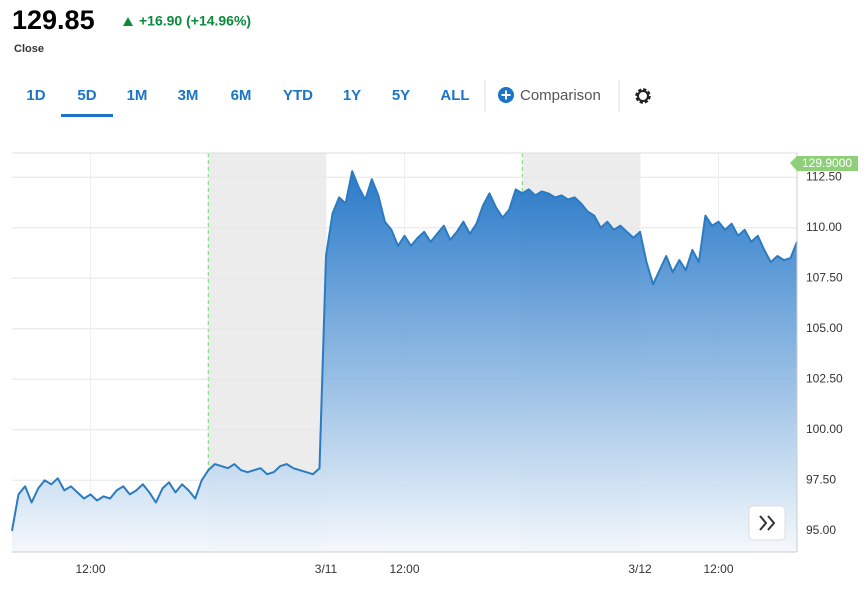 This screenshot has width=867, height=589. I want to click on x-tick-label: 3/12, so click(640, 569).